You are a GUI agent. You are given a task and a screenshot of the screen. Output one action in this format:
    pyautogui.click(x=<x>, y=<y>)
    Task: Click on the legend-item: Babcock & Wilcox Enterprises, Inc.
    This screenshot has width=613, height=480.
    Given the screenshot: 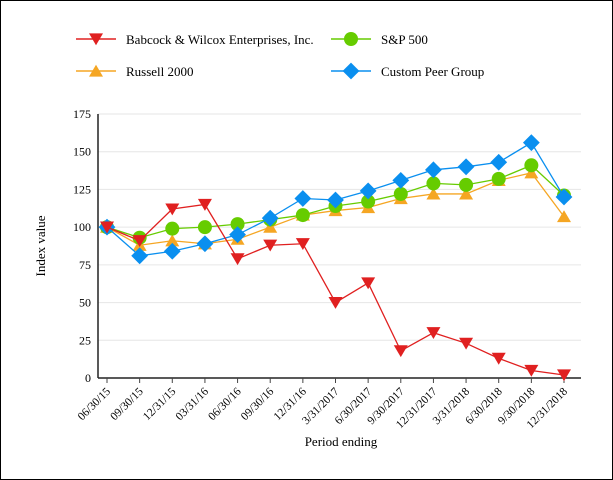 What is the action you would take?
    pyautogui.click(x=195, y=39)
    